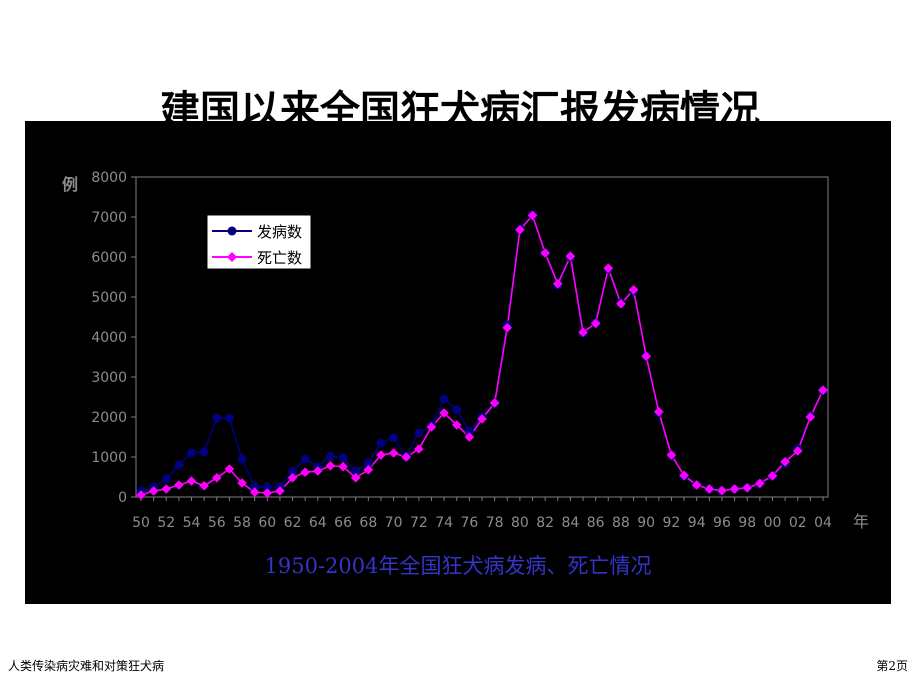 This screenshot has width=920, height=690. I want to click on x-tick-label: 56, so click(217, 523).